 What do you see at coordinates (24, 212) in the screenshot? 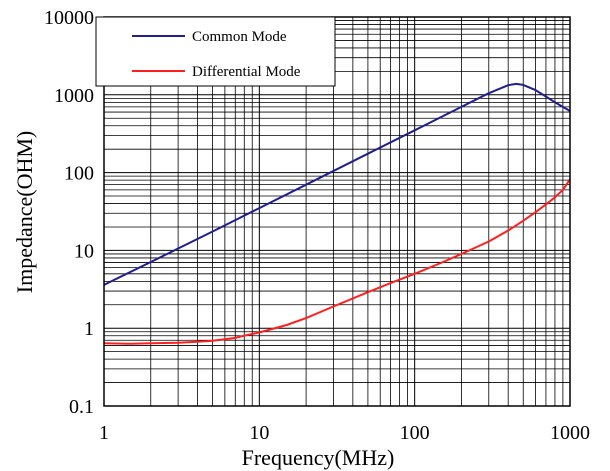
I see `y-axis-title: Impedance(OHM)` at bounding box center [24, 212].